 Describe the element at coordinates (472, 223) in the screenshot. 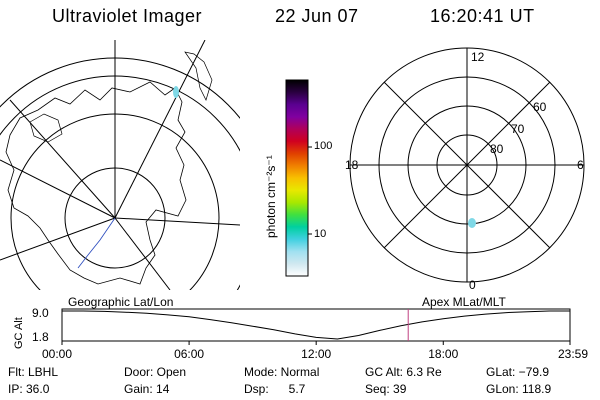

I see `polar-emission` at that location.